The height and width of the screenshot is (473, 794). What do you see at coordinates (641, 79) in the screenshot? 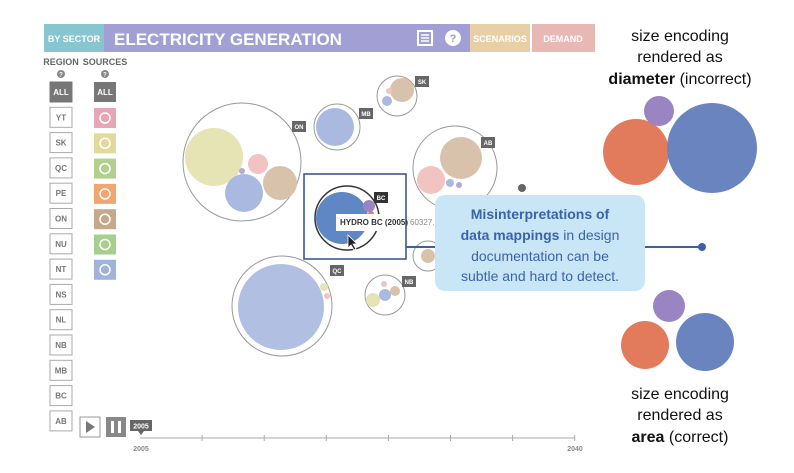
I see `caption-bold: diameter` at bounding box center [641, 79].